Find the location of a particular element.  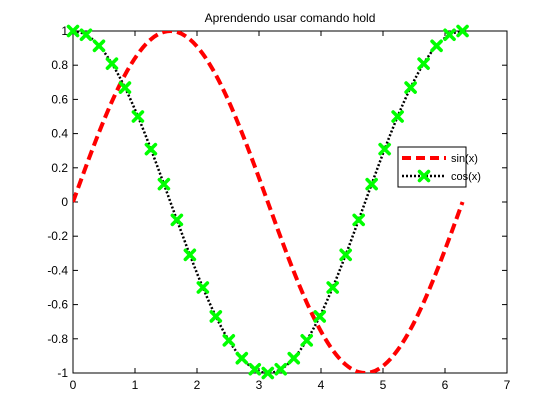

x-tick-label: 4 is located at coordinates (321, 385).